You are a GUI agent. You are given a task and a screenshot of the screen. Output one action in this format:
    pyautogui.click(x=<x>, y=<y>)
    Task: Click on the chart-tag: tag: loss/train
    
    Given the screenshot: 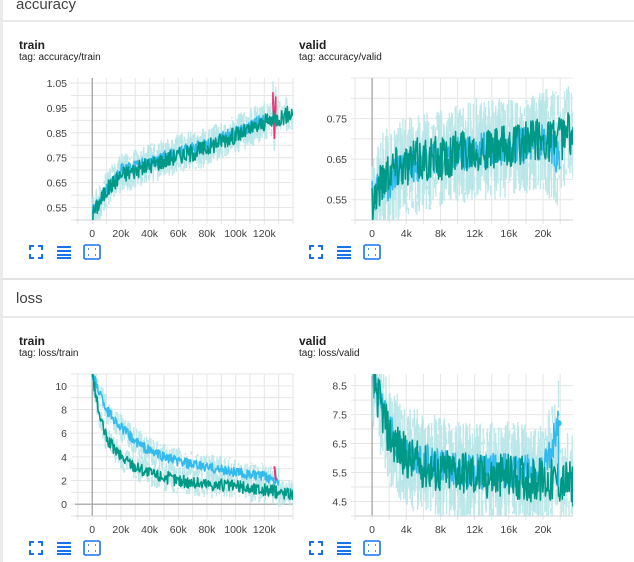 What is the action you would take?
    pyautogui.click(x=49, y=353)
    